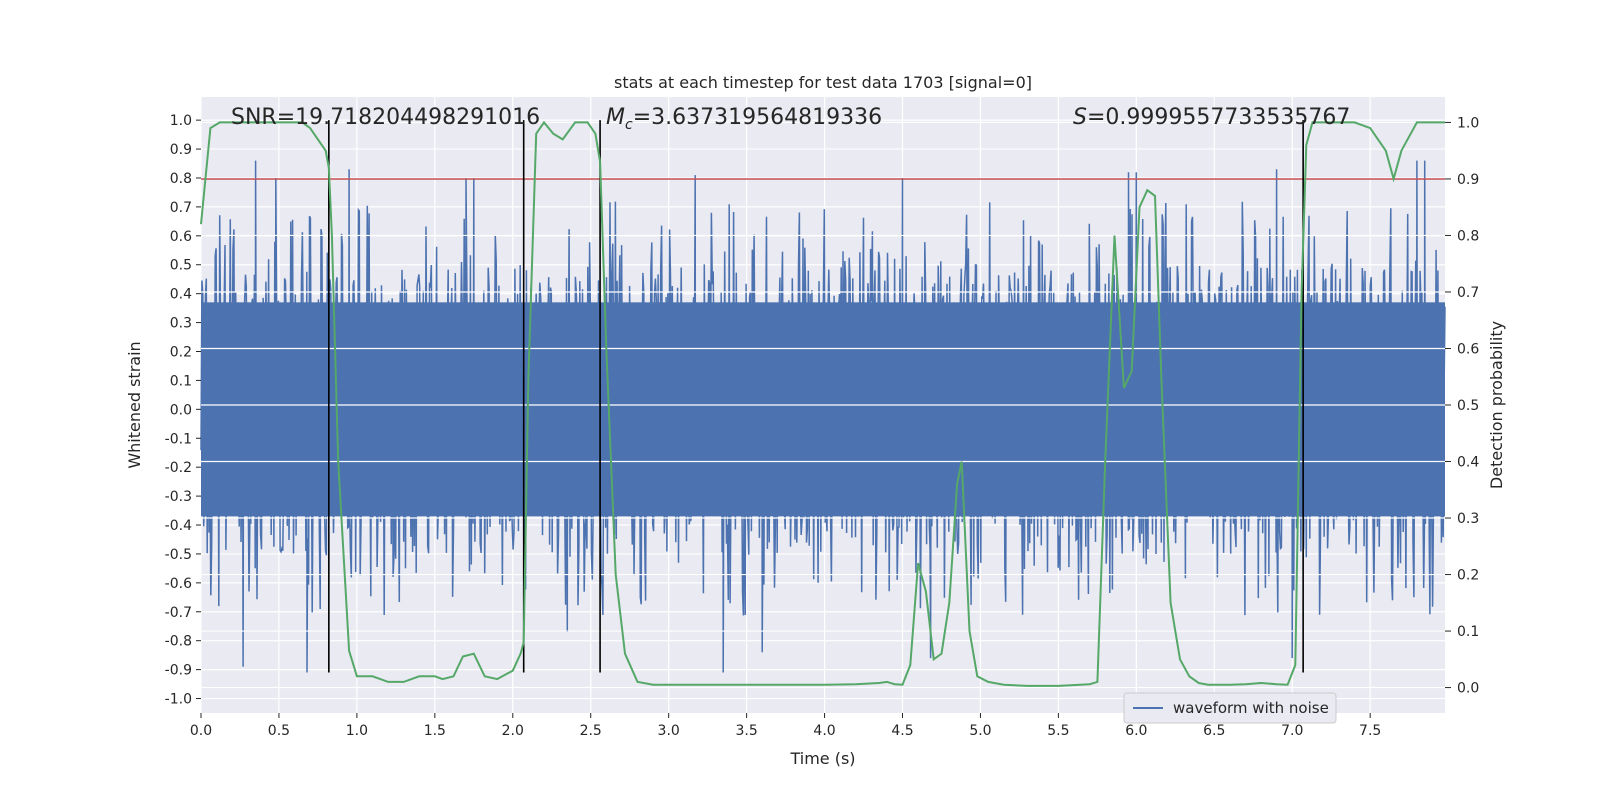  I want to click on x-tick-label: 5.5, so click(1058, 731).